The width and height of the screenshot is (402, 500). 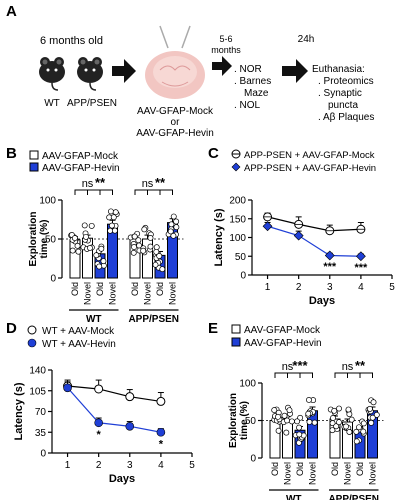 I want to click on panel-e-label: E, so click(x=213, y=328).